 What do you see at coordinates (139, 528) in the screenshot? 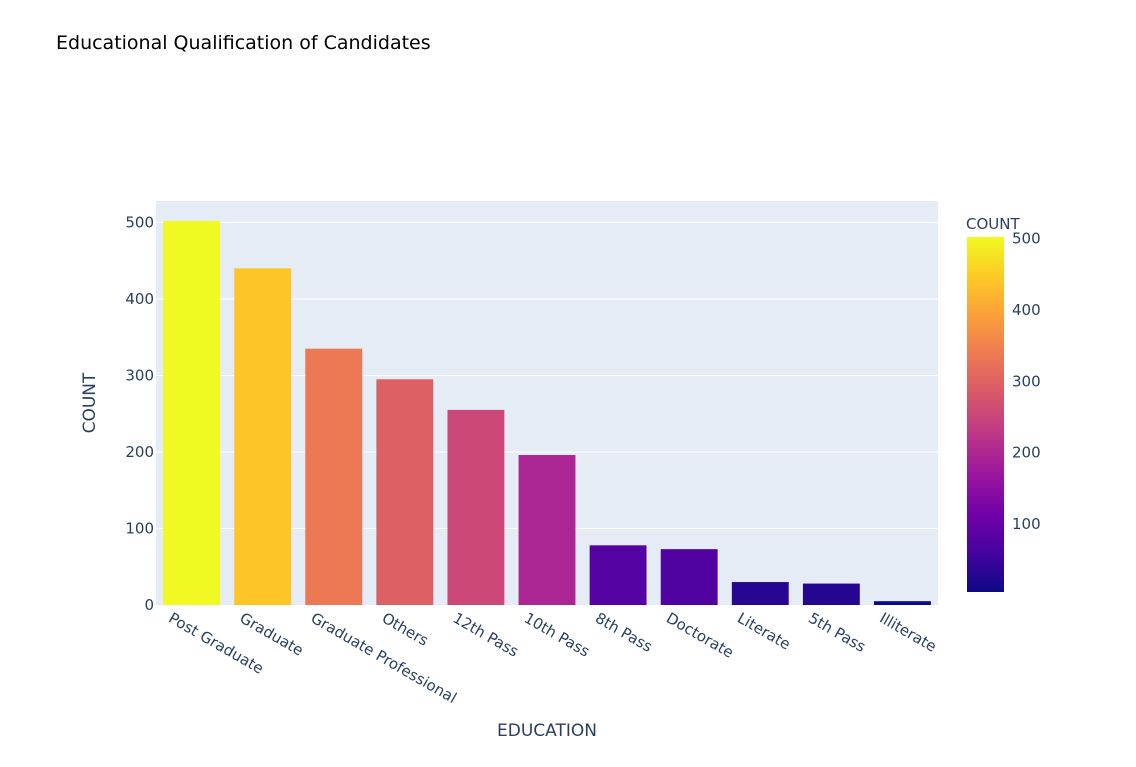
I see `y-tick-label: 100` at bounding box center [139, 528].